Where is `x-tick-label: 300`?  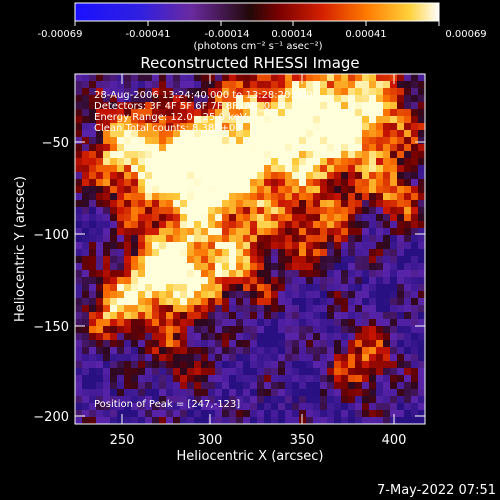
x-tick-label: 300 is located at coordinates (210, 440).